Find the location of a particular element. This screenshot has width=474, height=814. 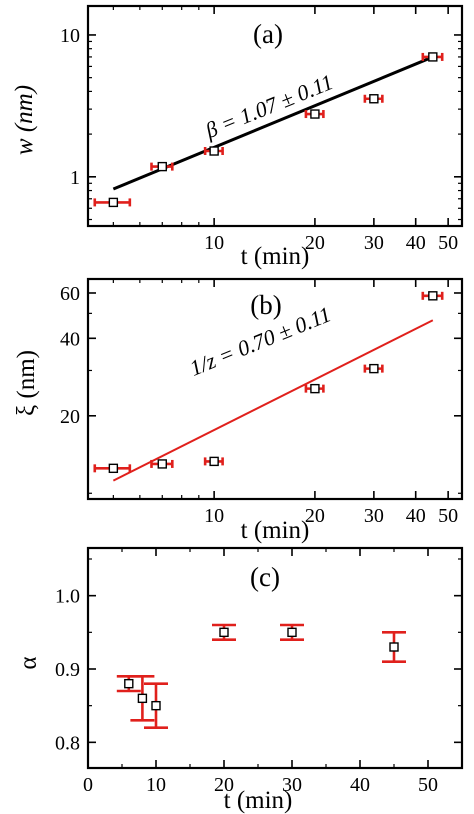

panel-b-x-axis-label: t (min) is located at coordinates (275, 530).